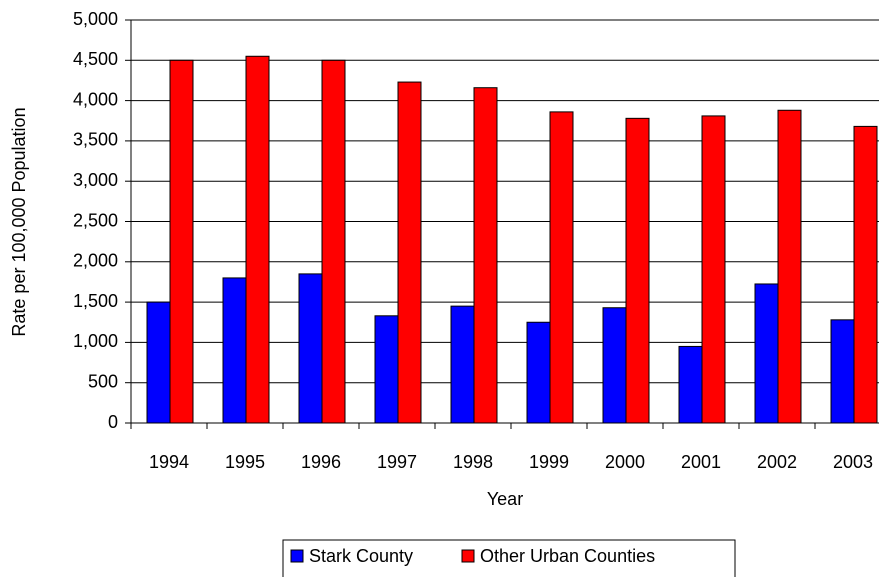  I want to click on y-axis-label: Rate per 100,000 Population, so click(19, 221).